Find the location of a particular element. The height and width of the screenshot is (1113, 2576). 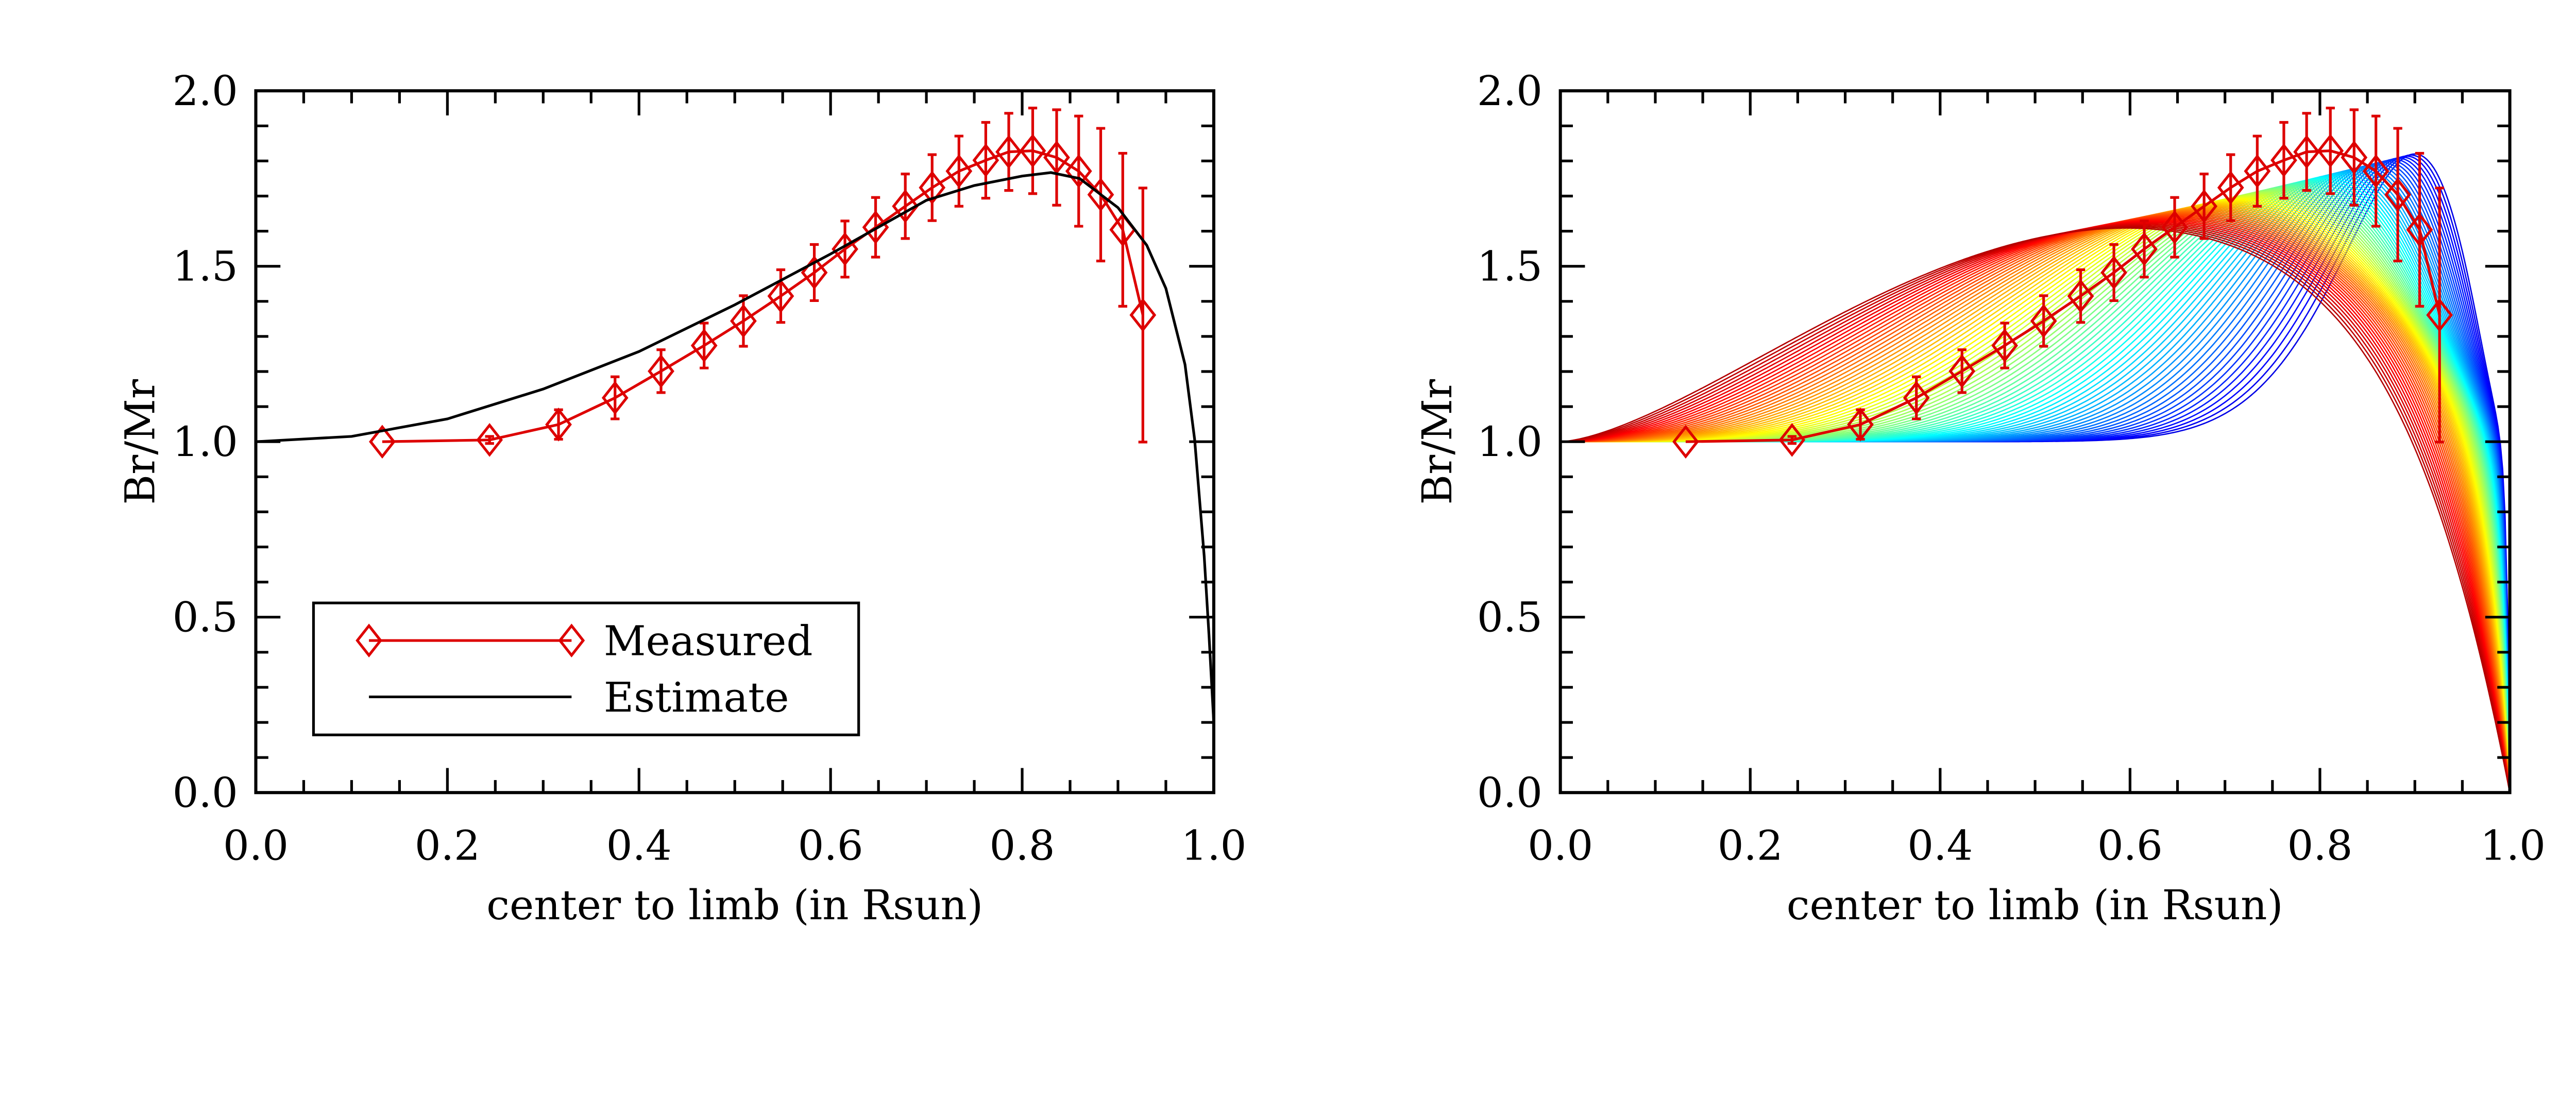

legend-box is located at coordinates (586, 668).